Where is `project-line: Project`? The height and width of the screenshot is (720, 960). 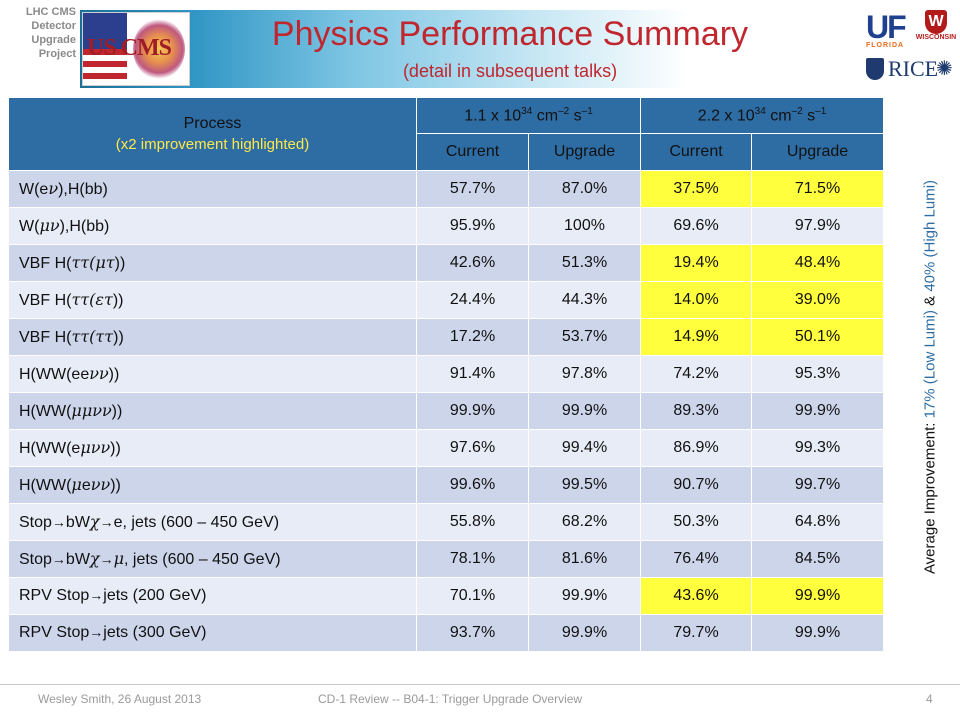
project-line: Project is located at coordinates (57, 54).